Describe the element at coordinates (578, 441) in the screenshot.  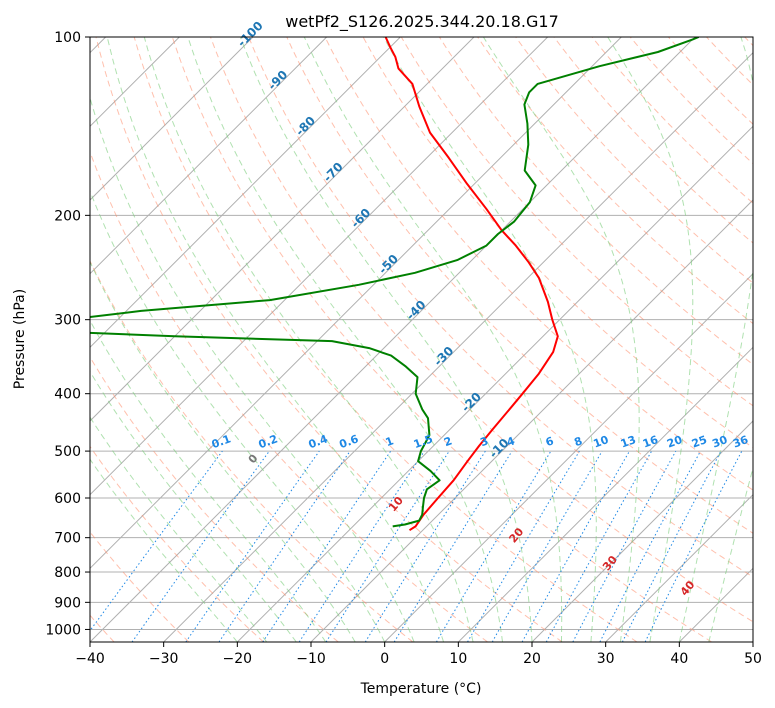
I see `mixing-ratio-label: 8` at that location.